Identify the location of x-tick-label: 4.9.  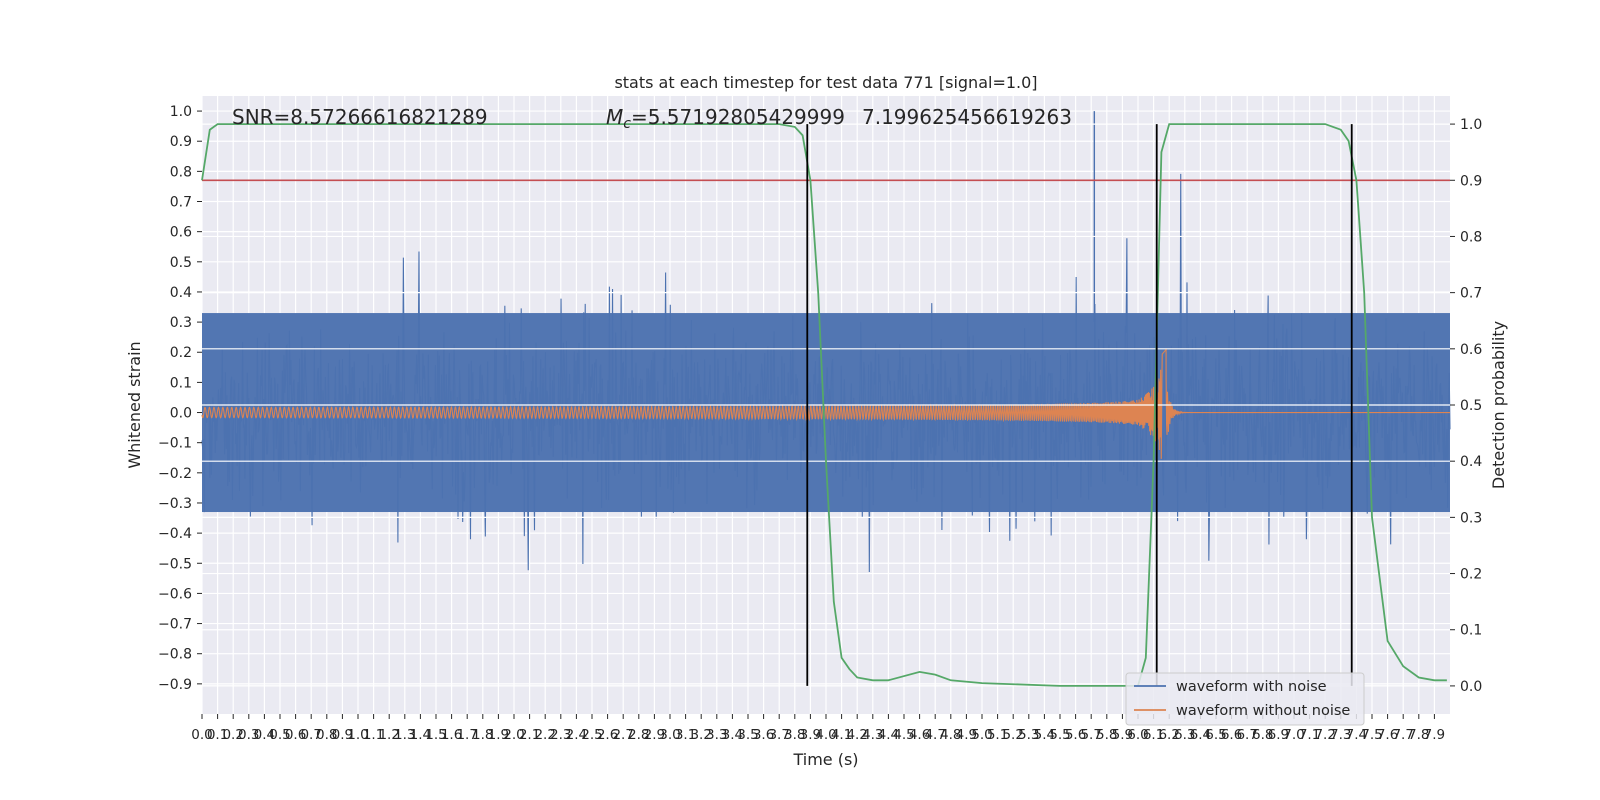
(966, 735).